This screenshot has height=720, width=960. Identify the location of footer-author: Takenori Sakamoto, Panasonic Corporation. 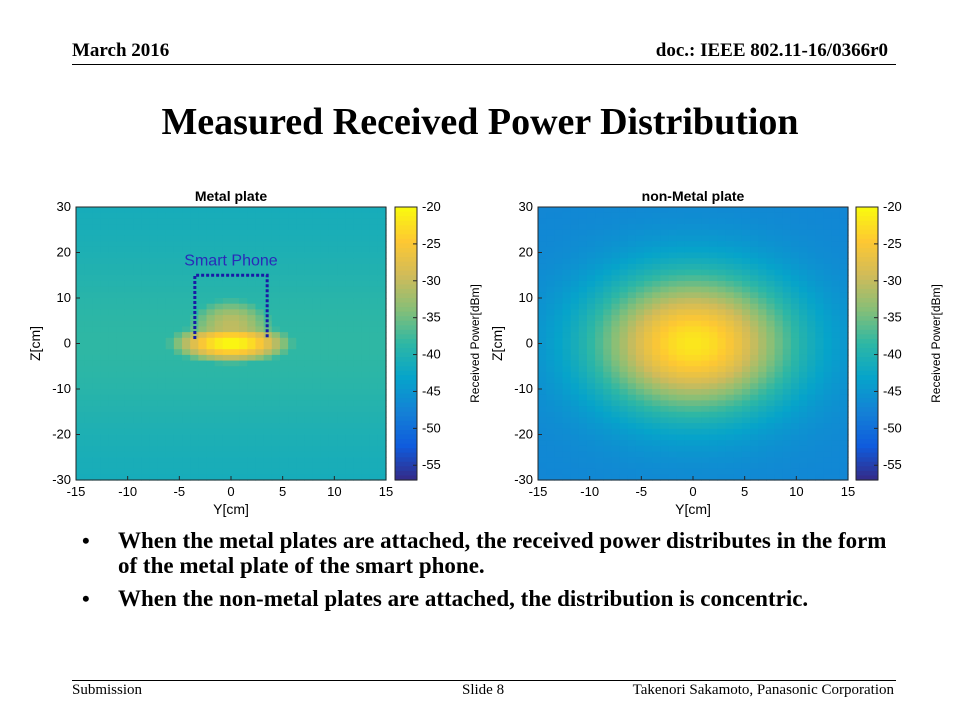
(763, 690).